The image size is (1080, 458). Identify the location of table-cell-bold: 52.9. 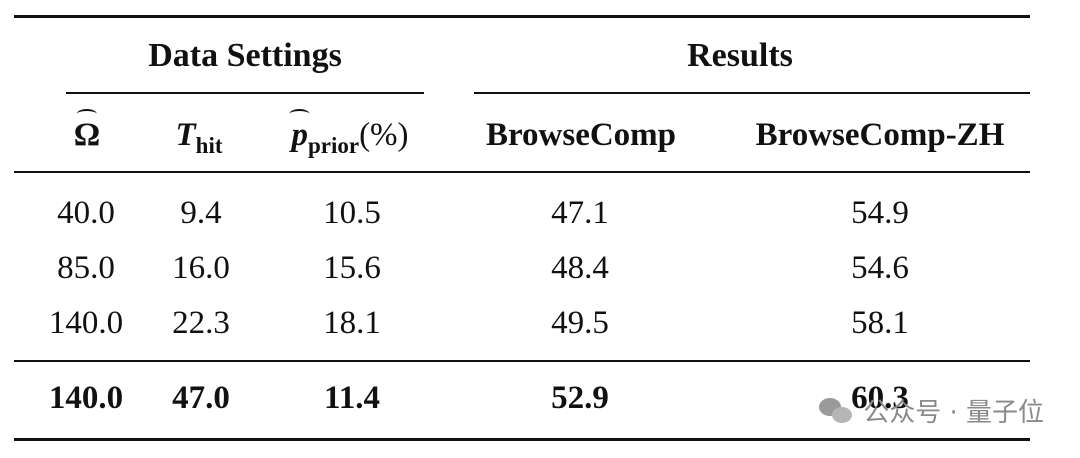
(580, 398).